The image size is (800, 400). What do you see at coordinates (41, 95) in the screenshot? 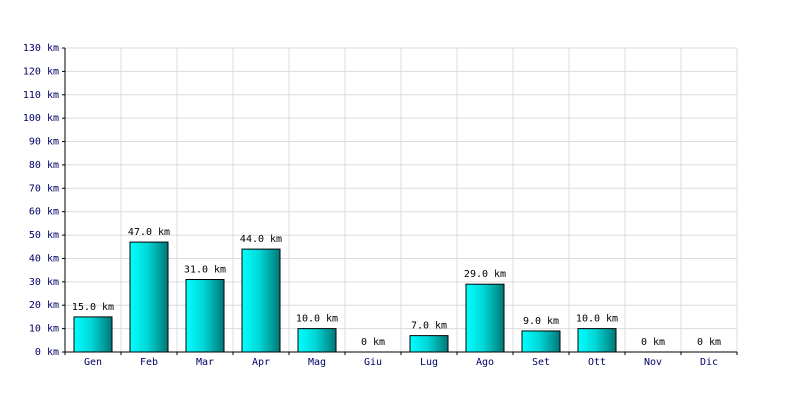
I see `y-tick-label: 110 km` at bounding box center [41, 95].